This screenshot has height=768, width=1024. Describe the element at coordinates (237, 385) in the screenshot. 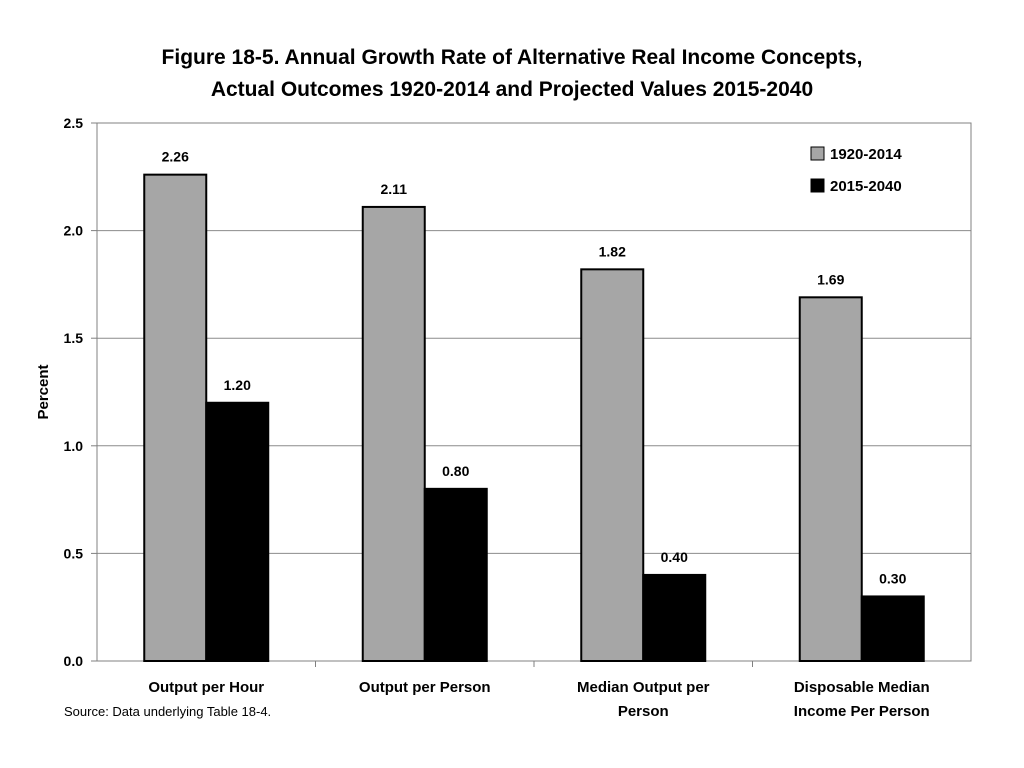

I see `data-label: 1.20` at that location.